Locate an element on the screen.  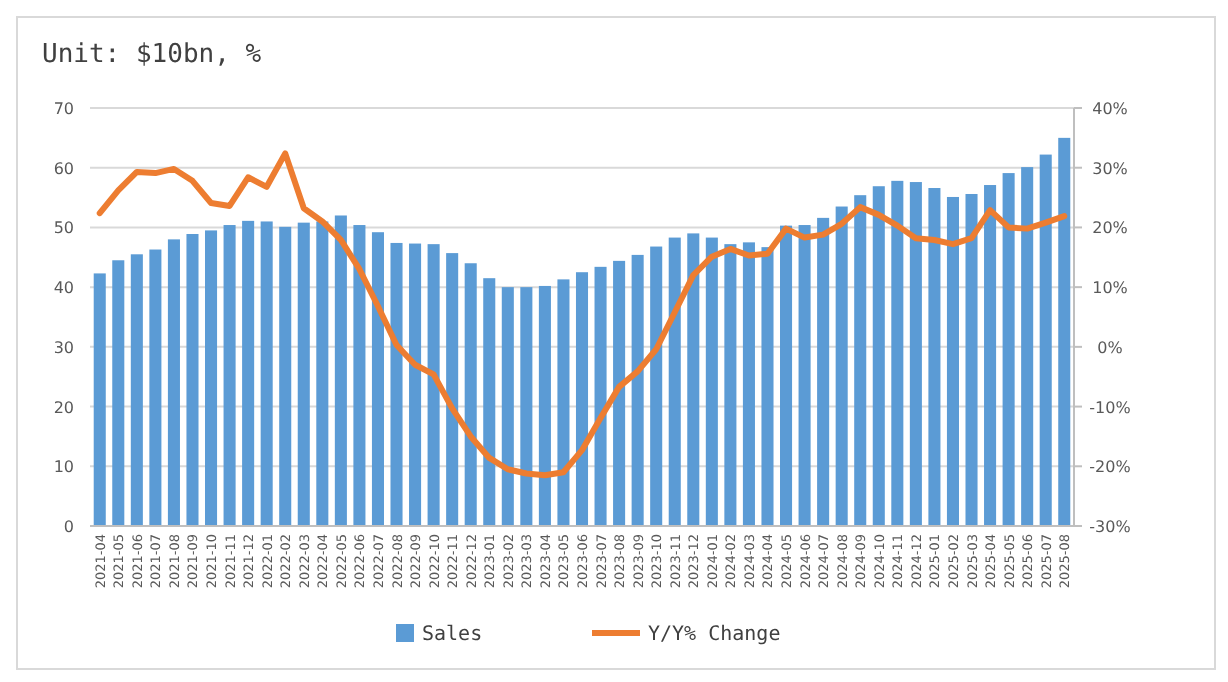
y2-tick-label: 40% is located at coordinates (1110, 109).